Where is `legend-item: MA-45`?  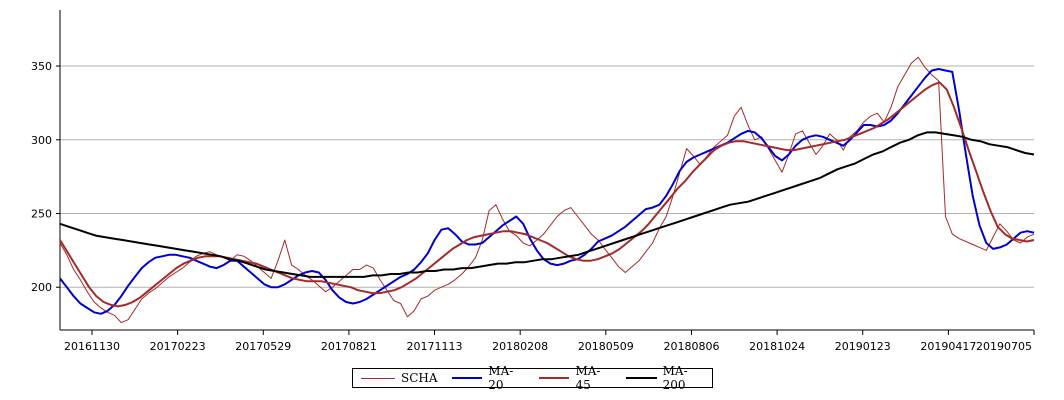 legend-item: MA-45 is located at coordinates (575, 378).